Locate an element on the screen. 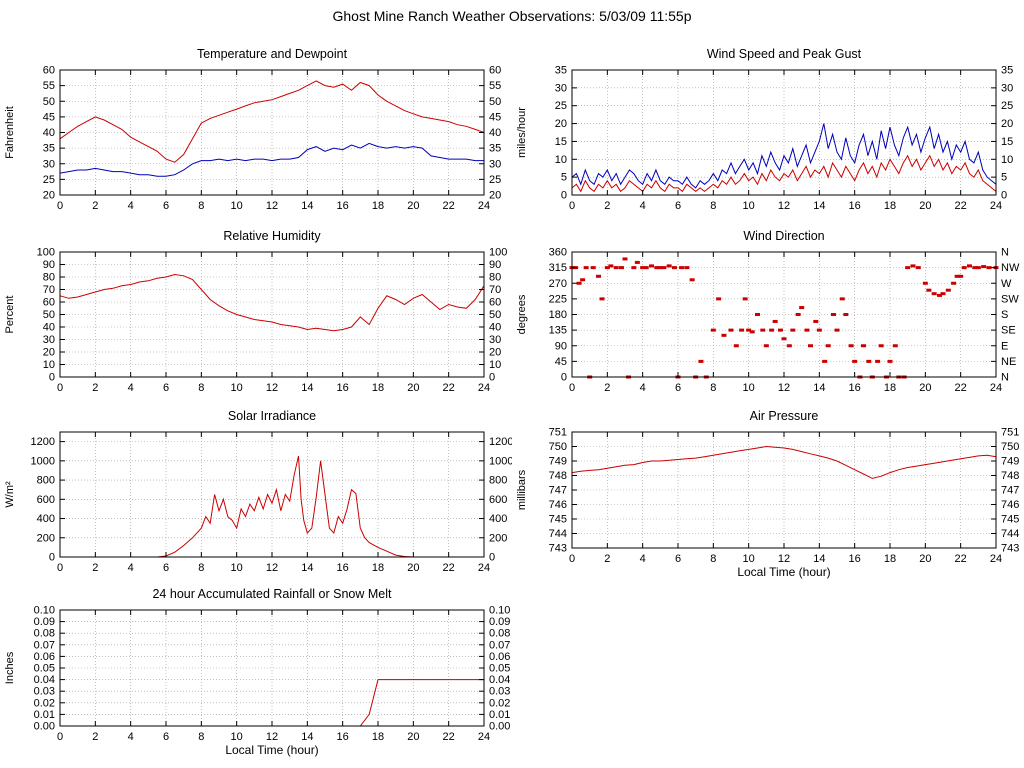 The height and width of the screenshot is (768, 1024). y-tick-label-left: 5 is located at coordinates (564, 178).